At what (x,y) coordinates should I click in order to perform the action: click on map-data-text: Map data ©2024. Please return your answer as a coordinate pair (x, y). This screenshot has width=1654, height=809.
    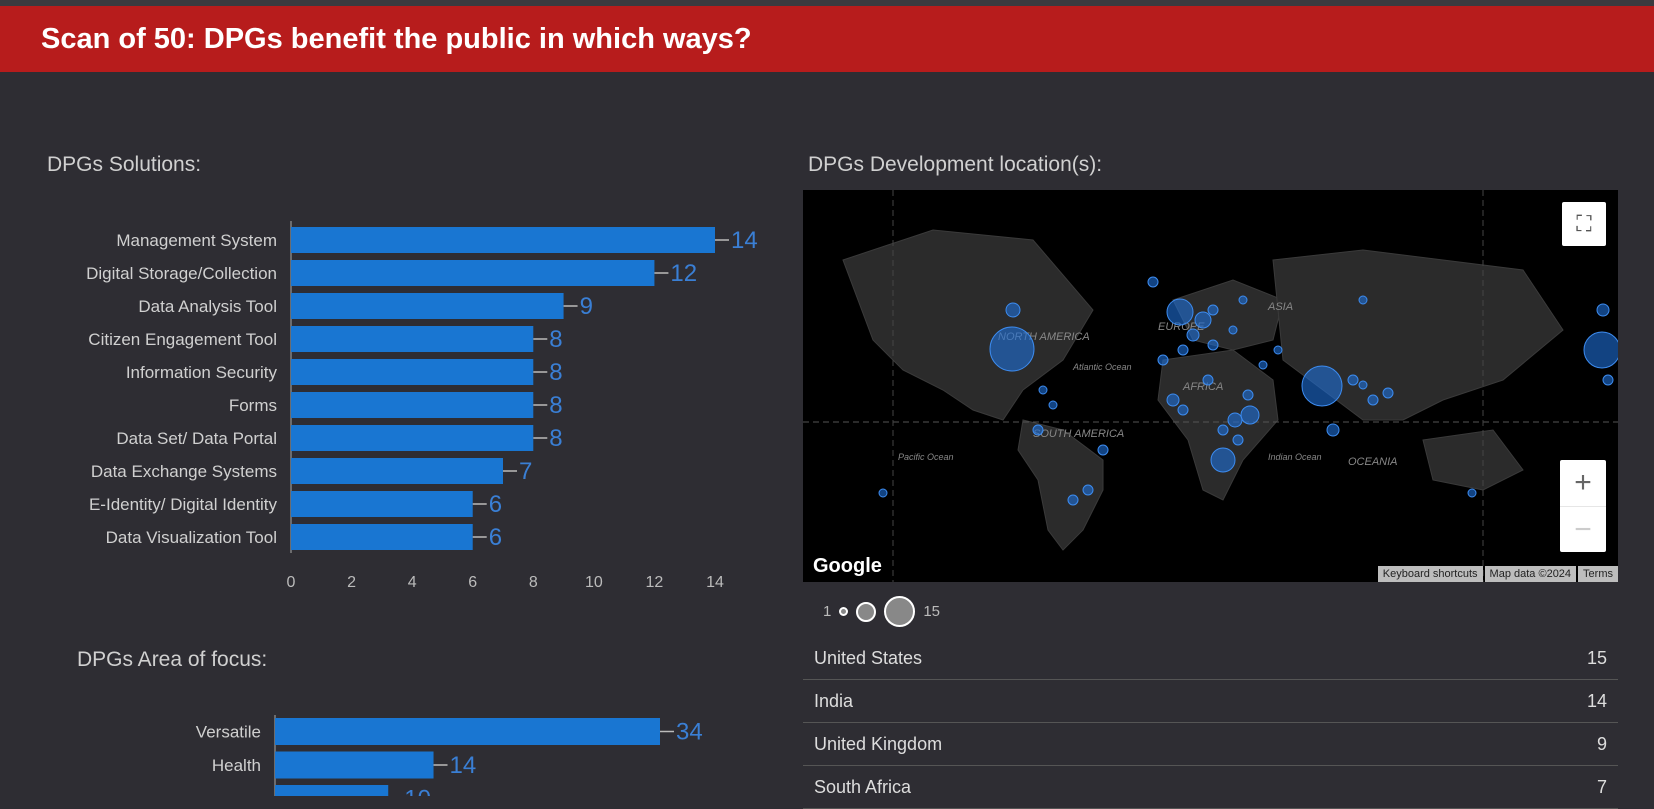
    Looking at the image, I should click on (1530, 574).